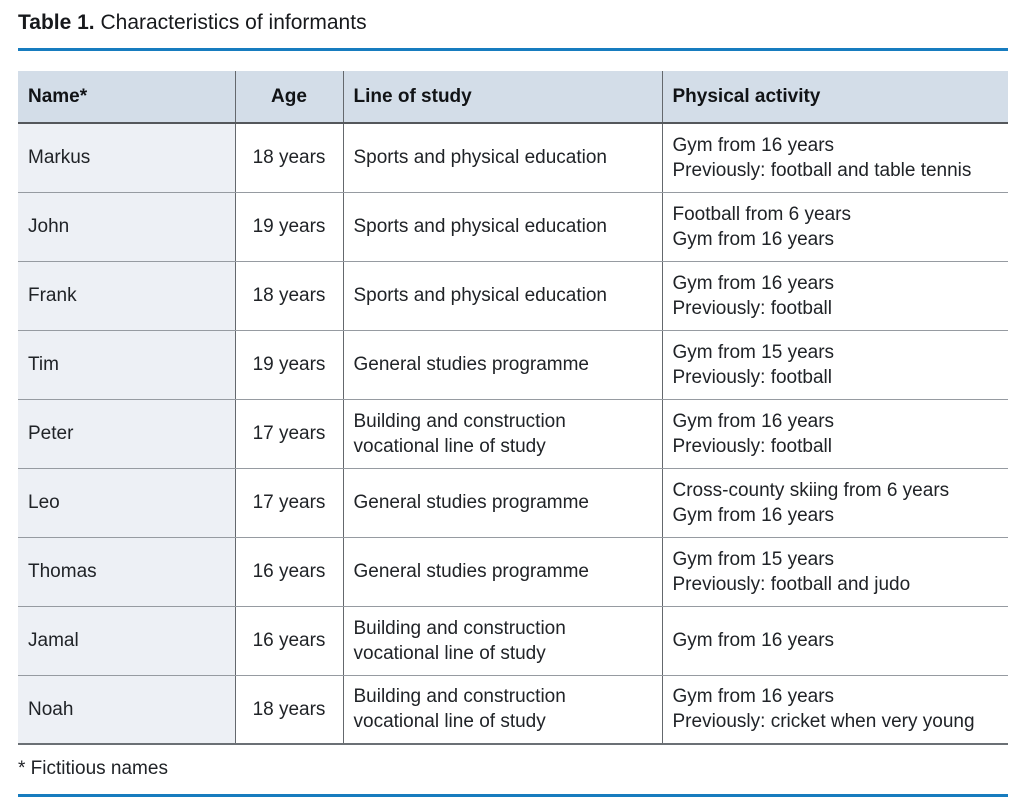  What do you see at coordinates (126, 641) in the screenshot?
I see `name-cell: Jamal` at bounding box center [126, 641].